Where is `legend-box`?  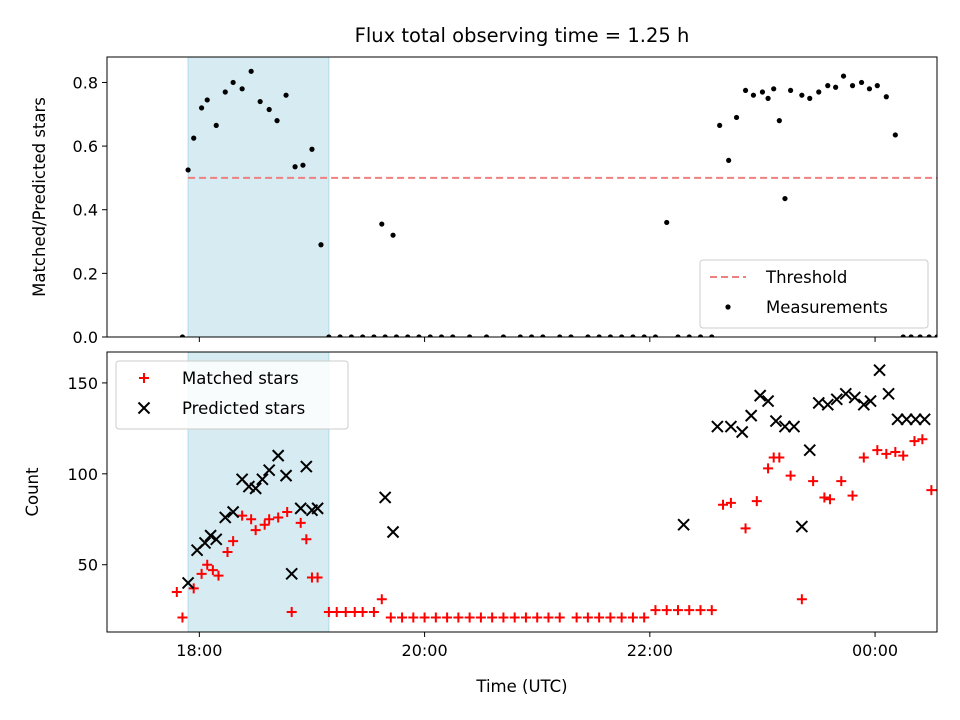
legend-box is located at coordinates (232, 395).